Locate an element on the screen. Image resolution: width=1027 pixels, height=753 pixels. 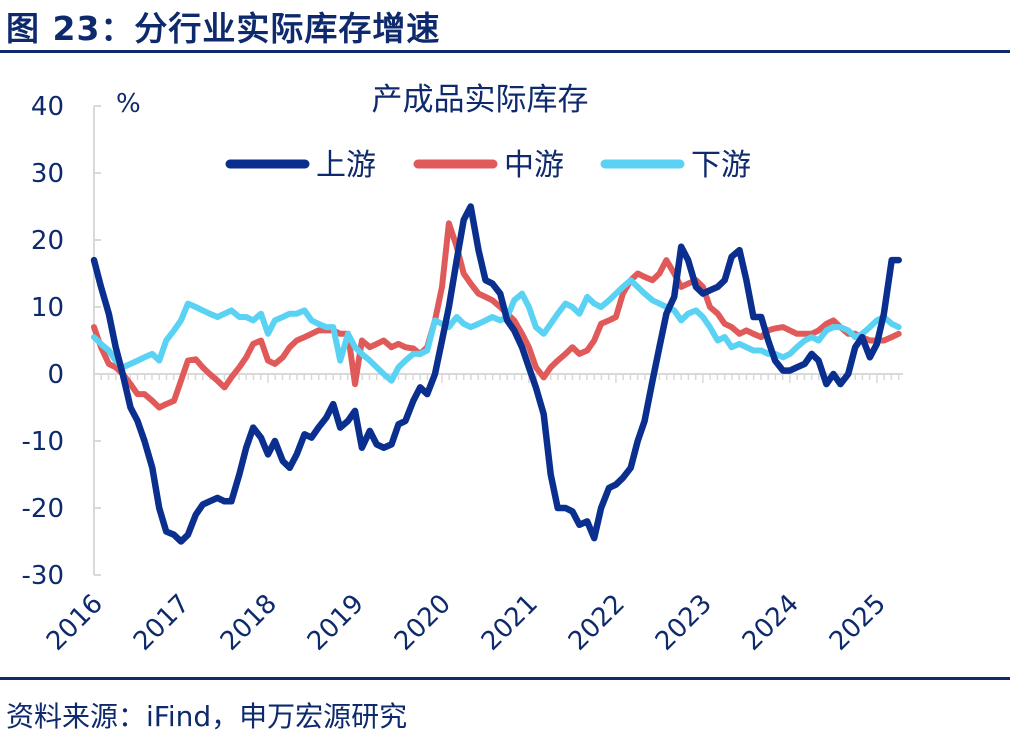
y-tick-label: 20 is located at coordinates (47, 241).